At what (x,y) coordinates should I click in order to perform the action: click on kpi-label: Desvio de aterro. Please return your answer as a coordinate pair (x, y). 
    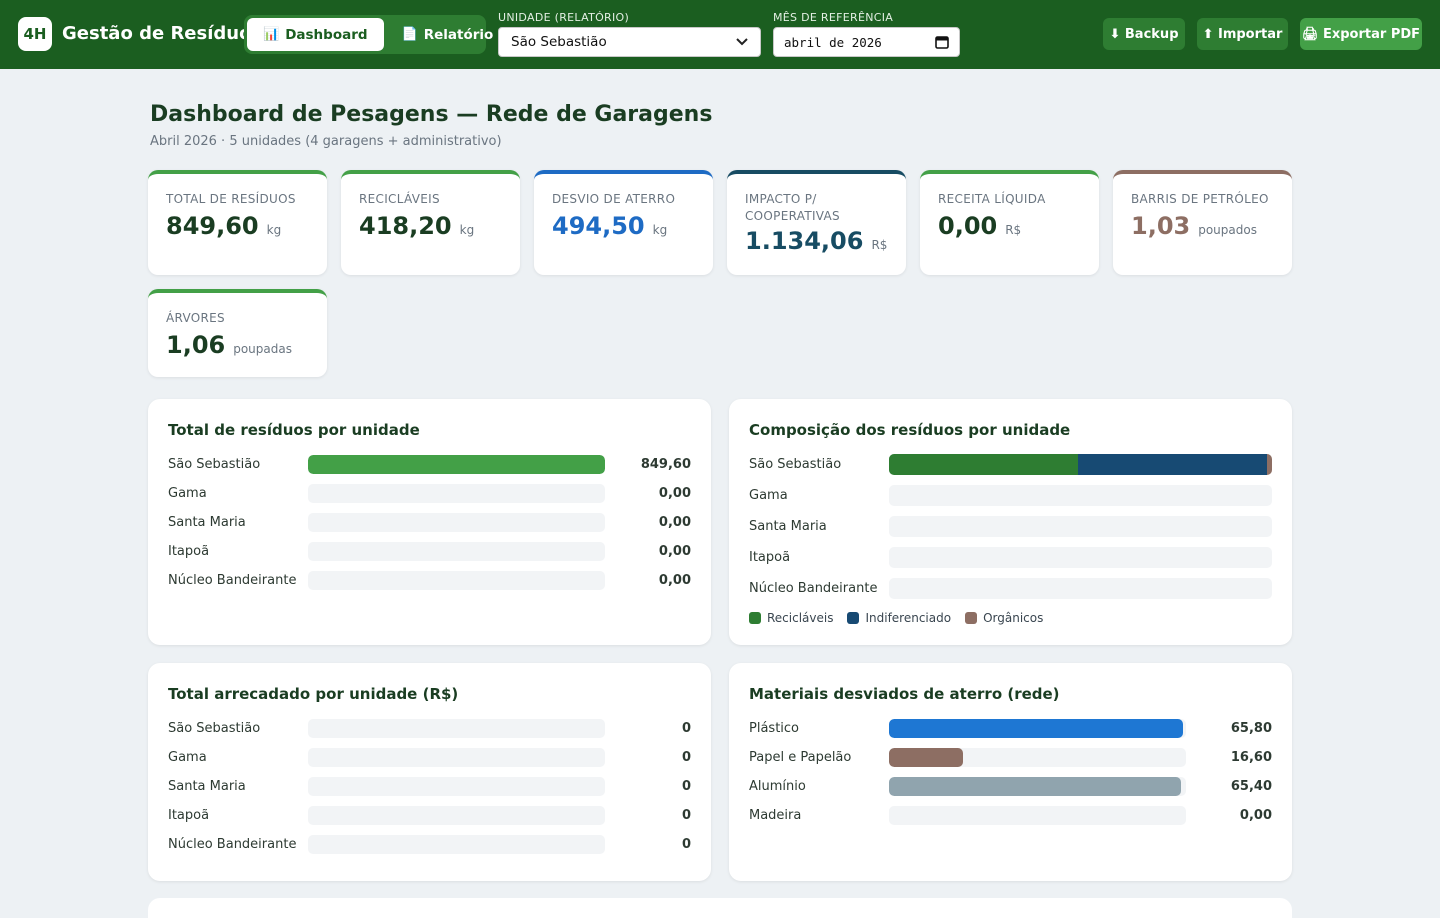
    Looking at the image, I should click on (614, 199).